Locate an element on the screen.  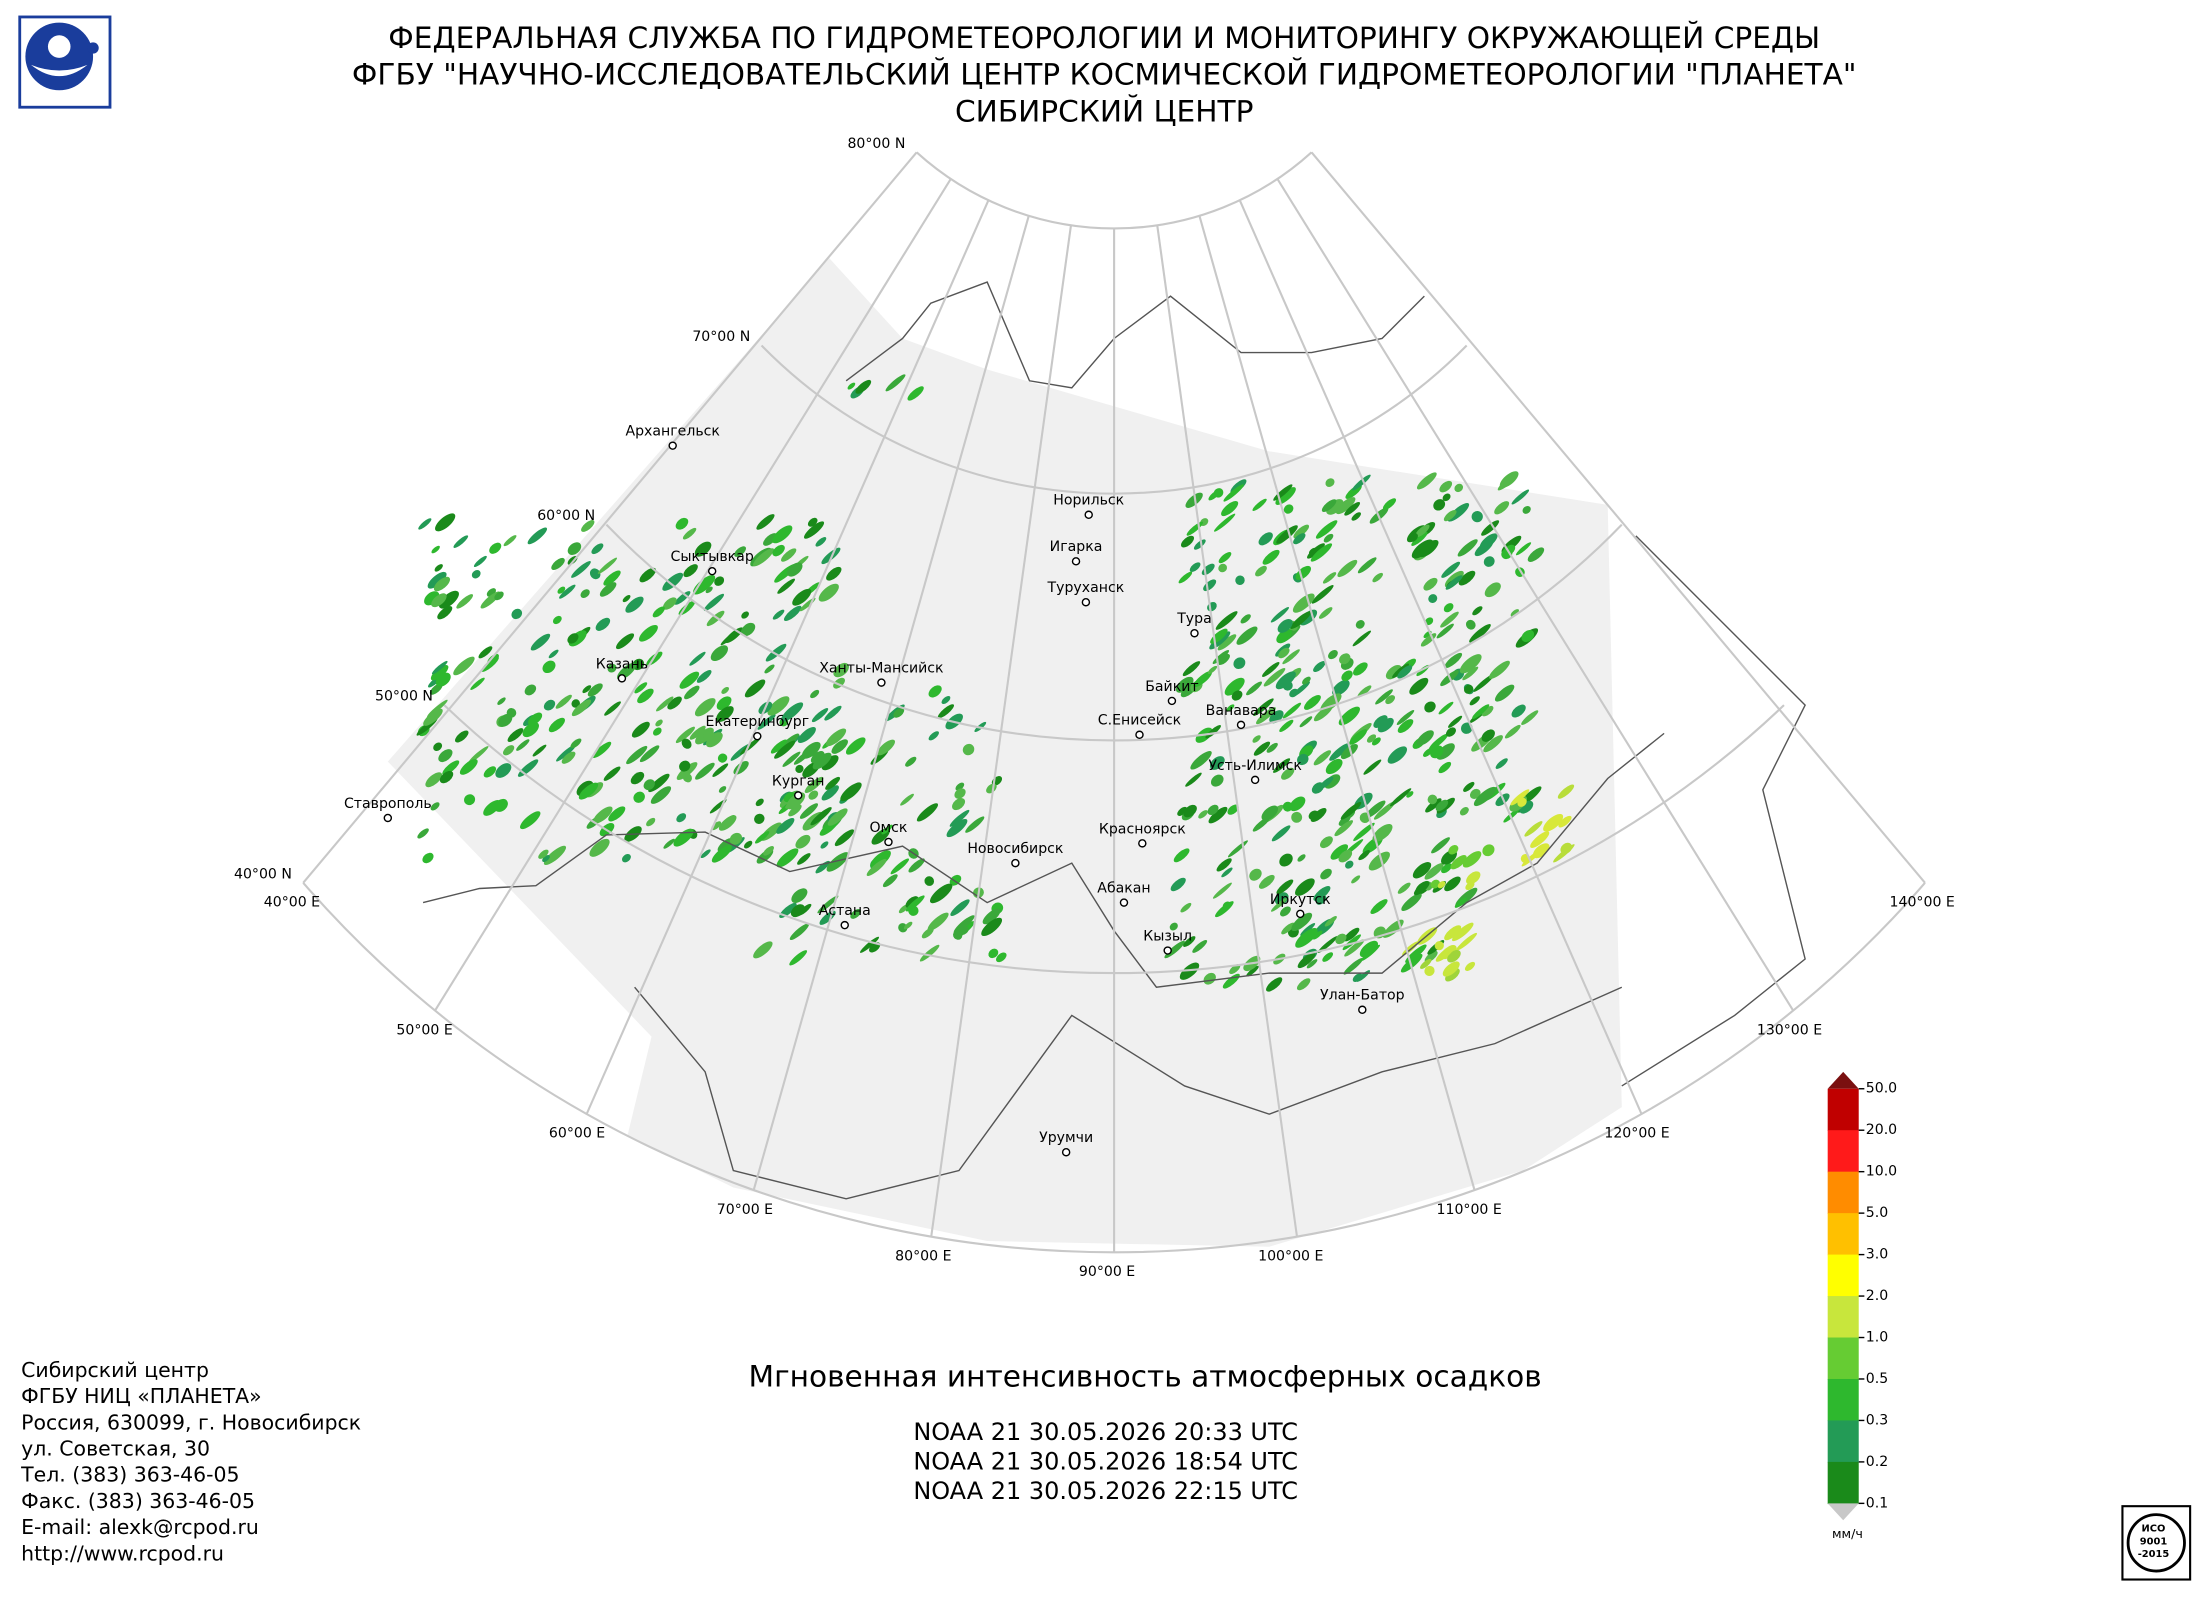
city-label: Екатеринбург is located at coordinates (757, 722).